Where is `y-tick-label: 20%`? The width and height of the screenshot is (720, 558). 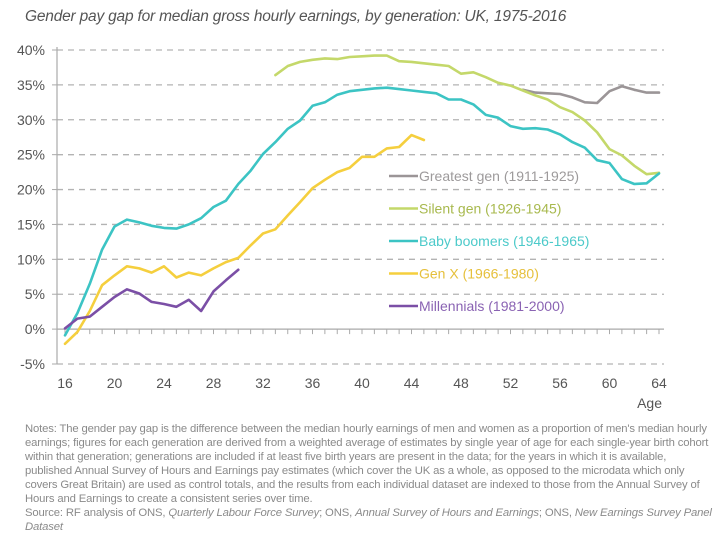 y-tick-label: 20% is located at coordinates (31, 190).